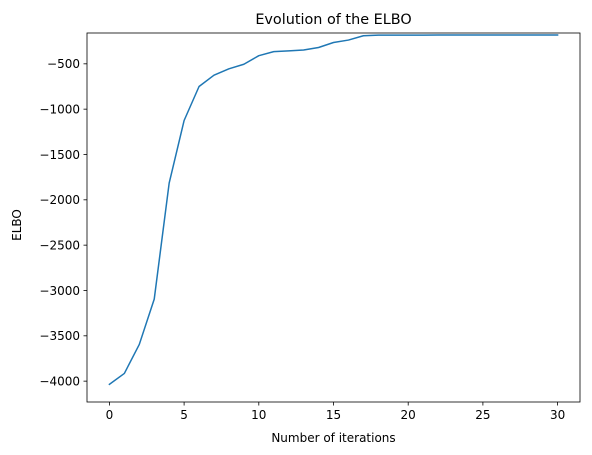 The width and height of the screenshot is (592, 455). What do you see at coordinates (63, 64) in the screenshot?
I see `y-tick-label: −500` at bounding box center [63, 64].